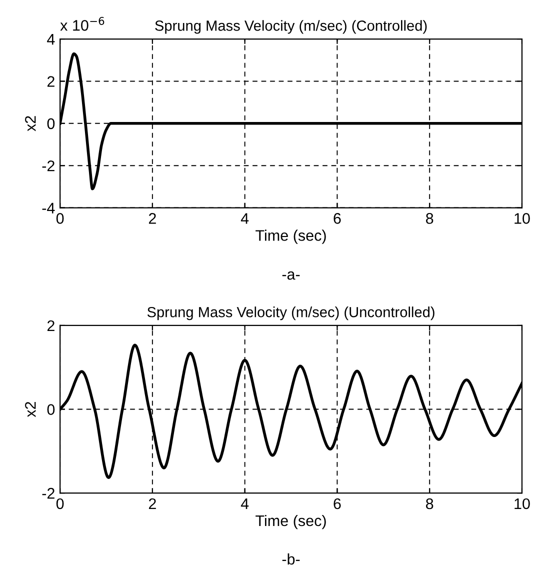  Describe the element at coordinates (291, 559) in the screenshot. I see `text: -b-` at that location.